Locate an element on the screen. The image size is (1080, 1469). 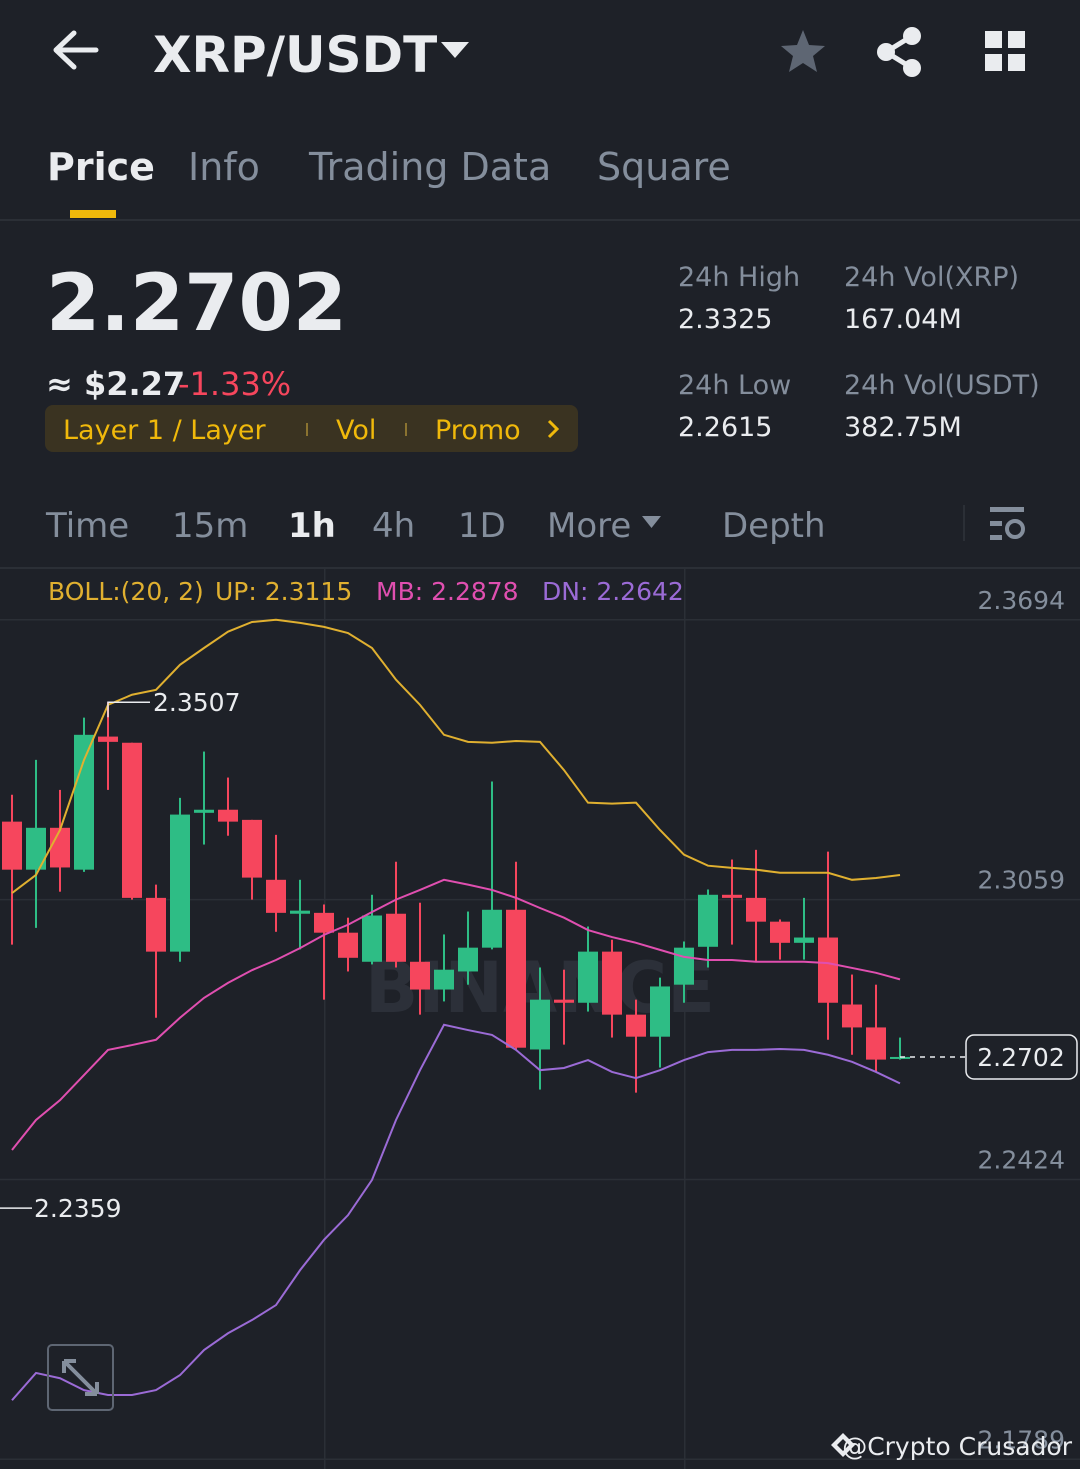
share-lines is located at coordinates (897, 52).